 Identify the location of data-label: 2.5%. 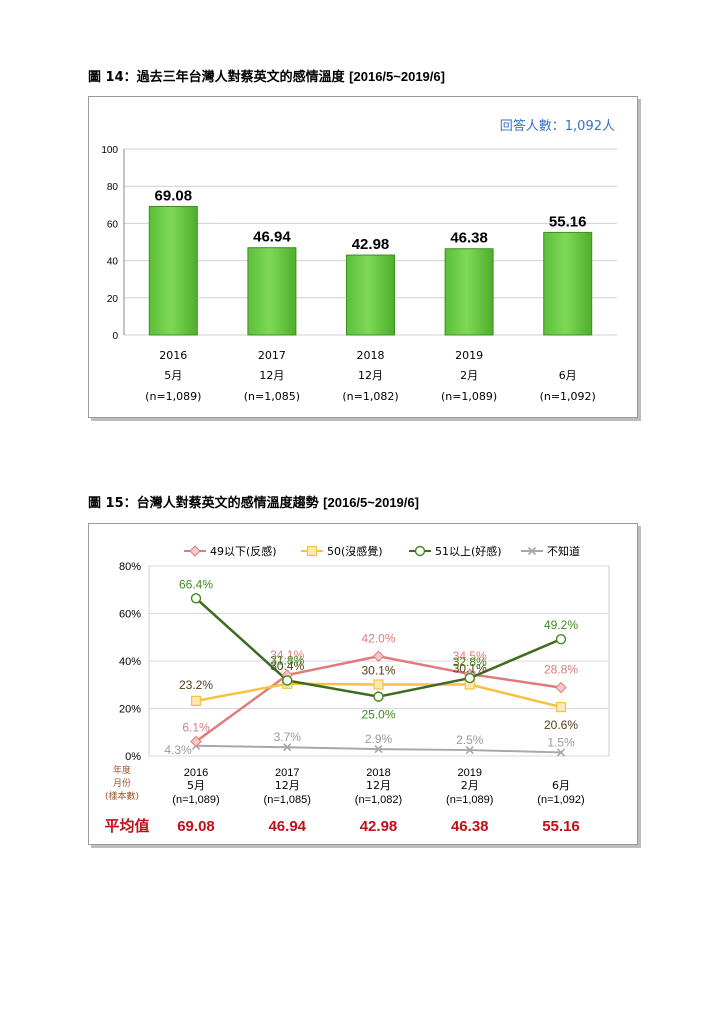
(470, 740).